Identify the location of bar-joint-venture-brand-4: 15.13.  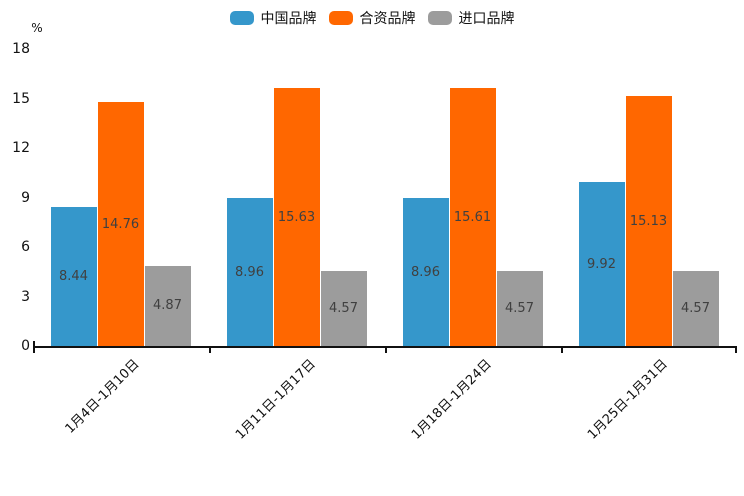
(648, 221).